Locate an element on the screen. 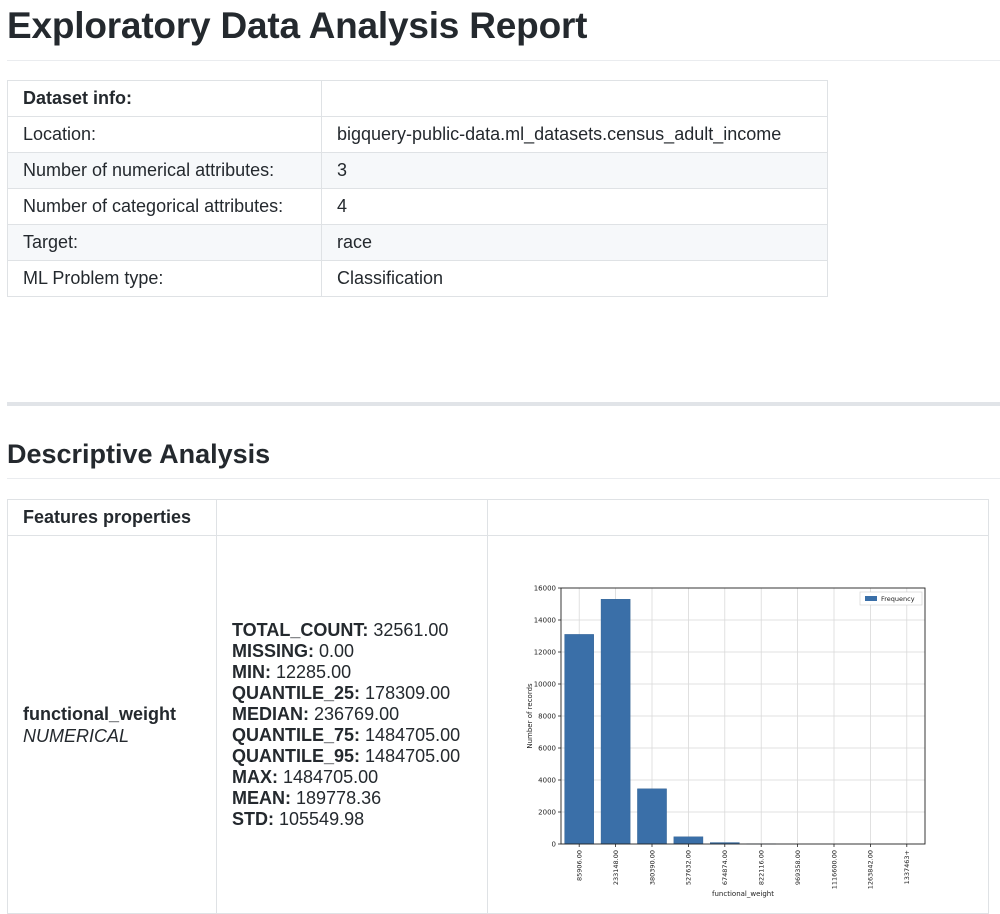  legend-swatch is located at coordinates (871, 598).